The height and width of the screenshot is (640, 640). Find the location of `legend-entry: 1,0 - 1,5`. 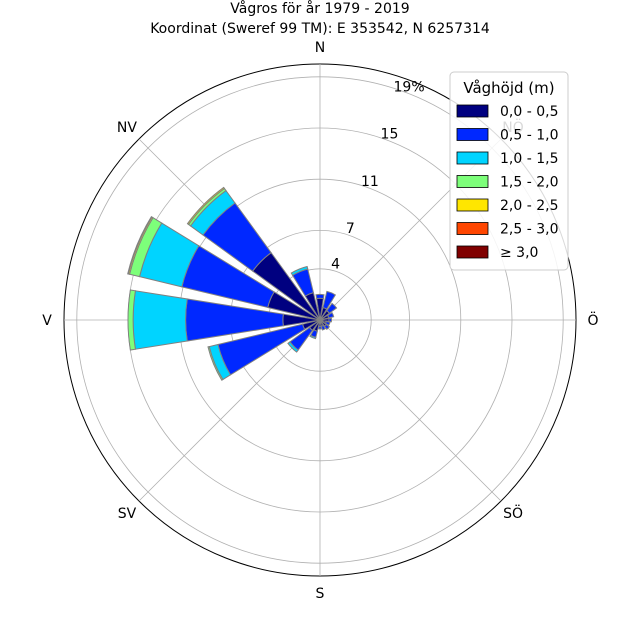

legend-entry: 1,0 - 1,5 is located at coordinates (529, 159).